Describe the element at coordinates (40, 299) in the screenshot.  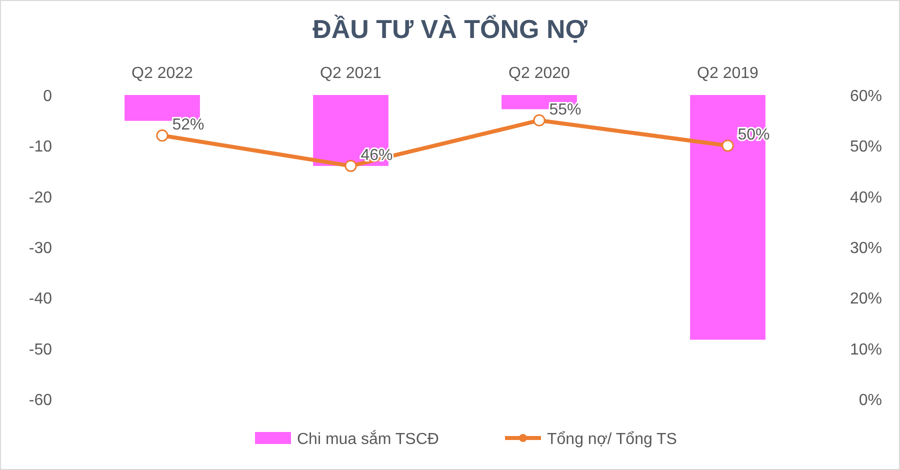
I see `y-tick-label: -40` at that location.